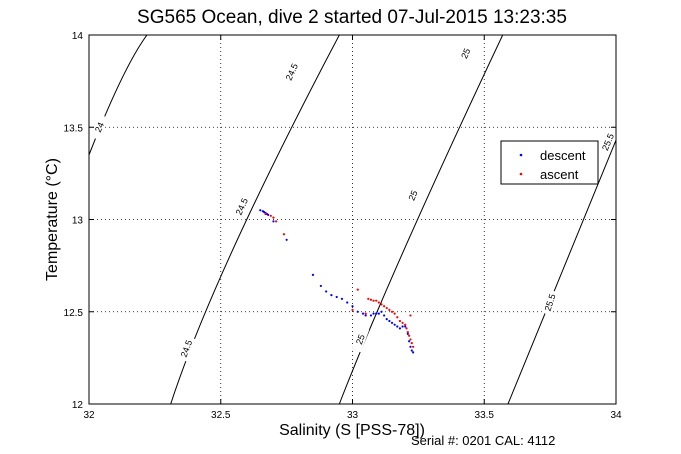 The height and width of the screenshot is (454, 681). Describe the element at coordinates (99, 127) in the screenshot. I see `contour-label: 24` at that location.